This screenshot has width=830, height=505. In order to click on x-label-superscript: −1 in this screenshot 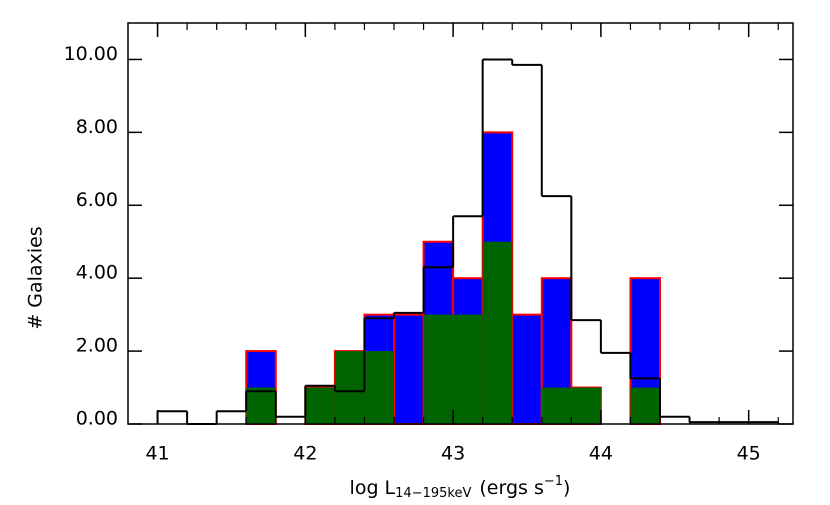, I will do `click(553, 481)`.